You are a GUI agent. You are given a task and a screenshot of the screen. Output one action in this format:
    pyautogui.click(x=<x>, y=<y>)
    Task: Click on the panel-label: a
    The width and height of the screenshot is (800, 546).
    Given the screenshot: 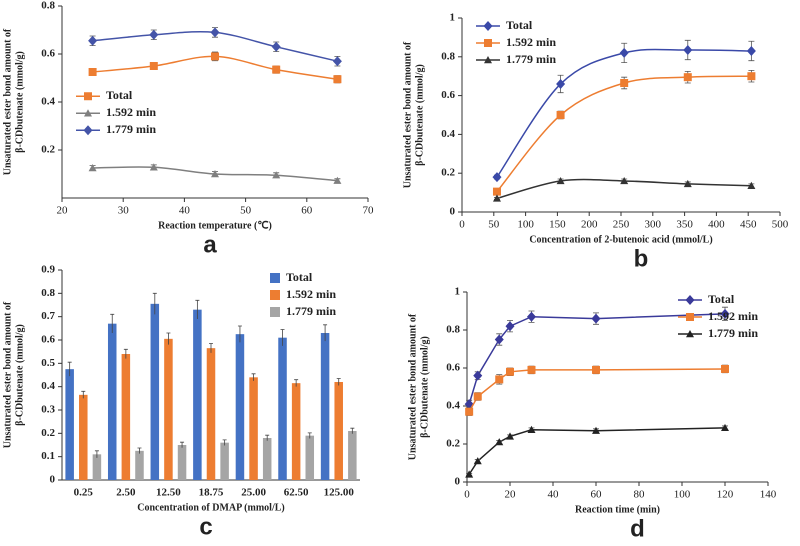 What is the action you would take?
    pyautogui.click(x=210, y=244)
    